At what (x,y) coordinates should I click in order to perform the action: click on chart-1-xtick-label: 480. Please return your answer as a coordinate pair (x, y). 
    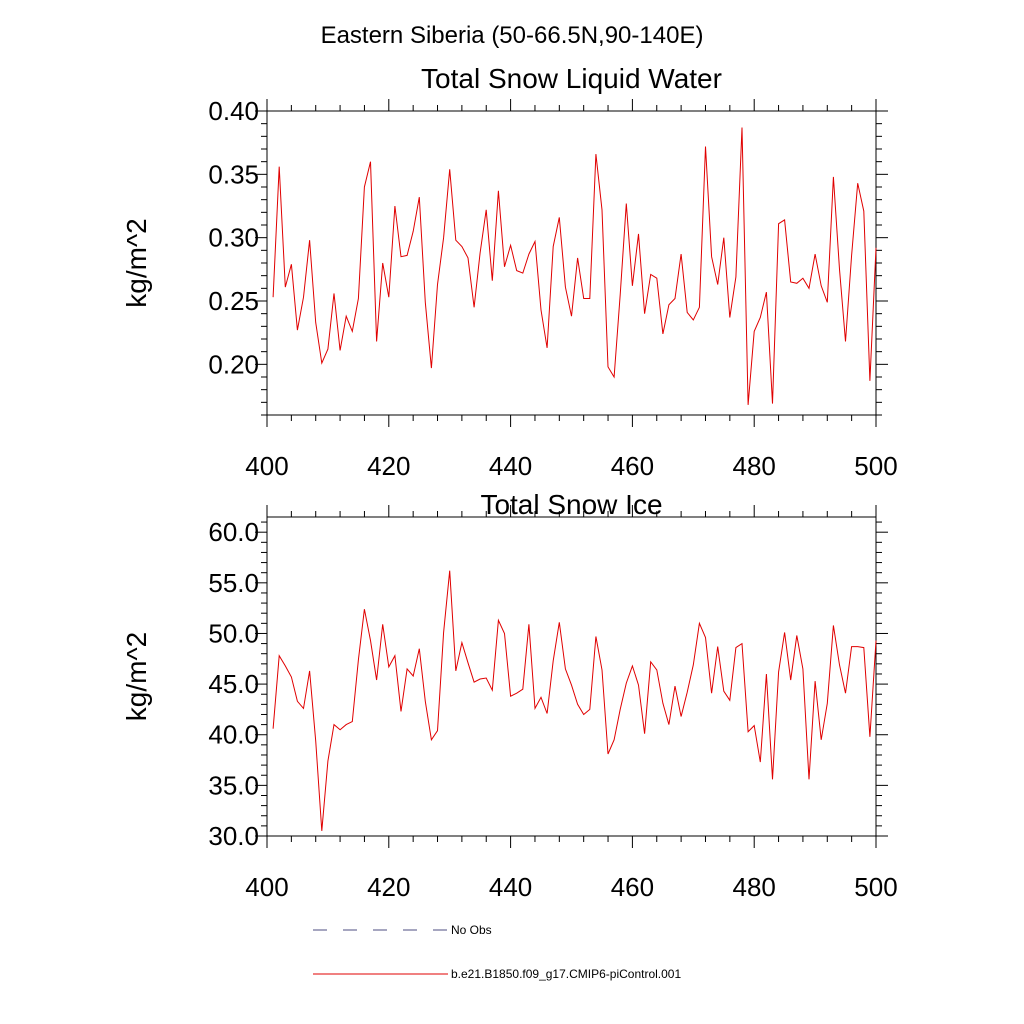
    Looking at the image, I should click on (754, 887).